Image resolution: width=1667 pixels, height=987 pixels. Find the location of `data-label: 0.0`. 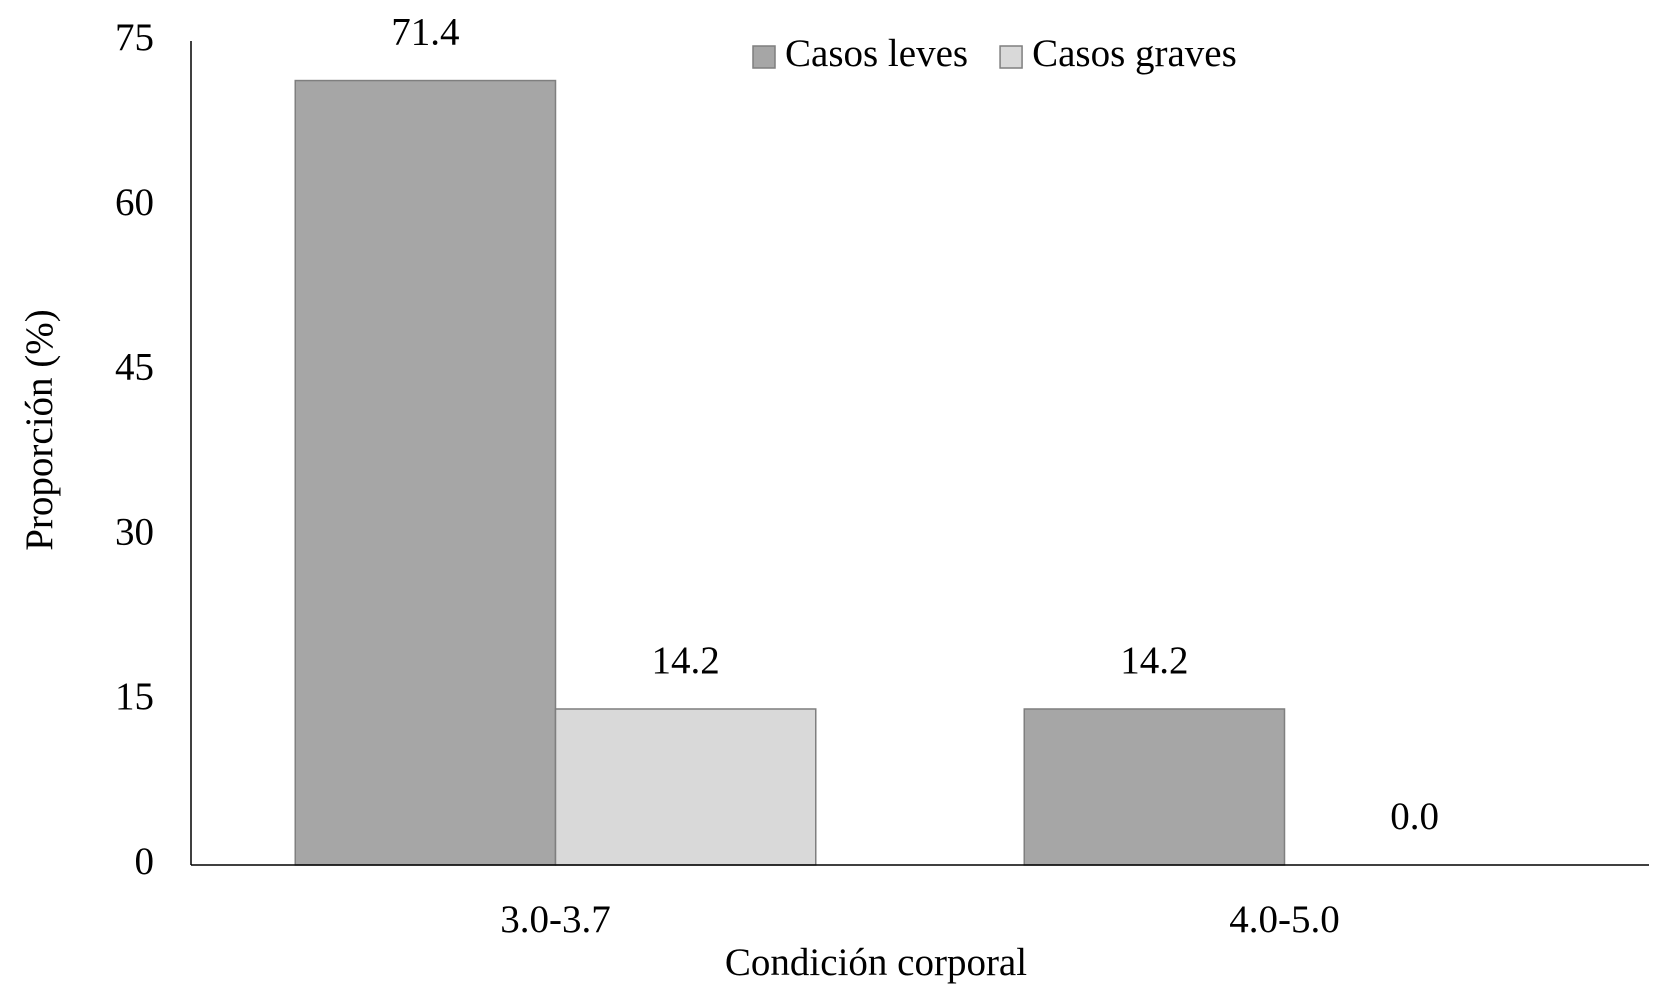

data-label: 0.0 is located at coordinates (1414, 816).